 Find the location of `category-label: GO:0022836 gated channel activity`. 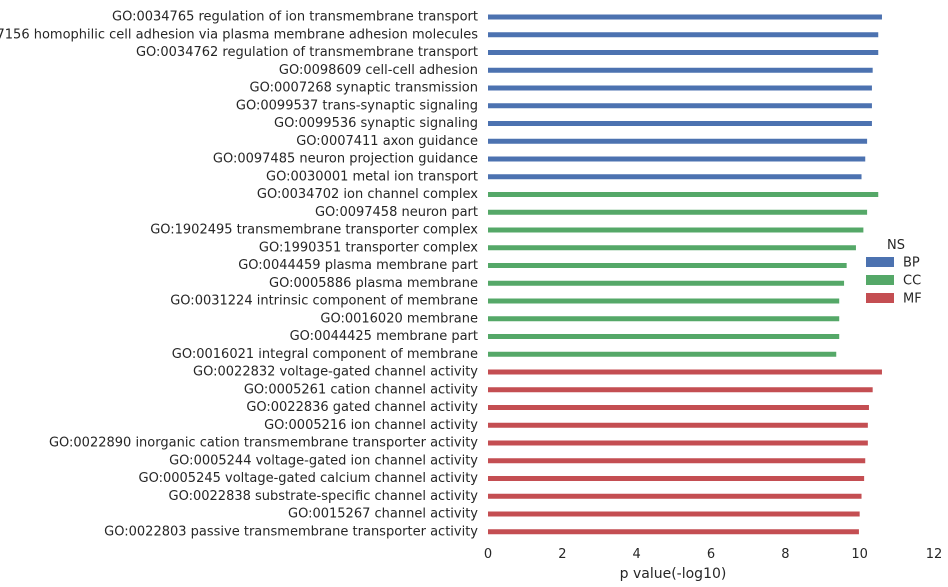

category-label: GO:0022836 gated channel activity is located at coordinates (362, 407).